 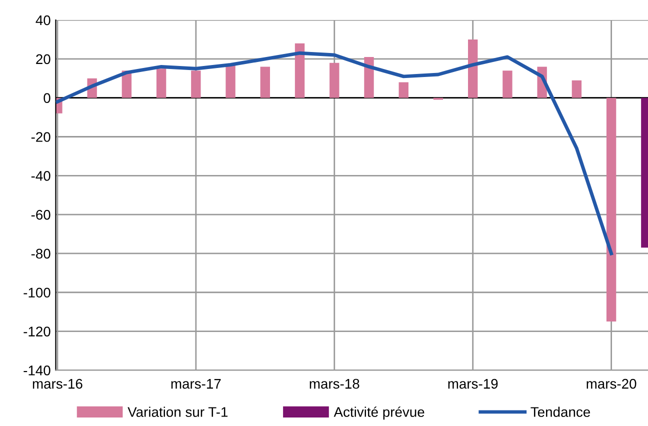 I want to click on legend-label: Tendance, so click(x=560, y=411).